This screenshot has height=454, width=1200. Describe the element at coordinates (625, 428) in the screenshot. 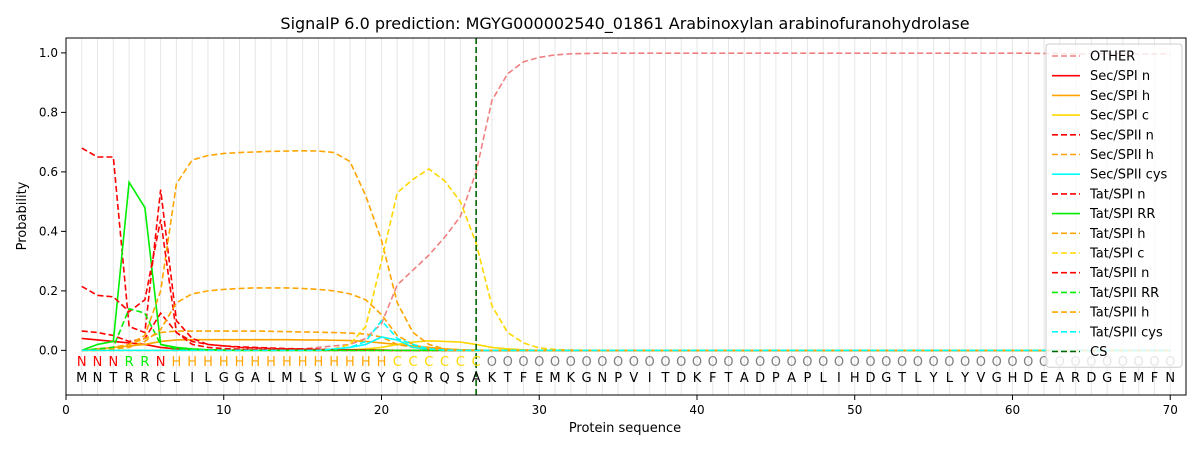

I see `x-axis-label: Protein sequence` at that location.